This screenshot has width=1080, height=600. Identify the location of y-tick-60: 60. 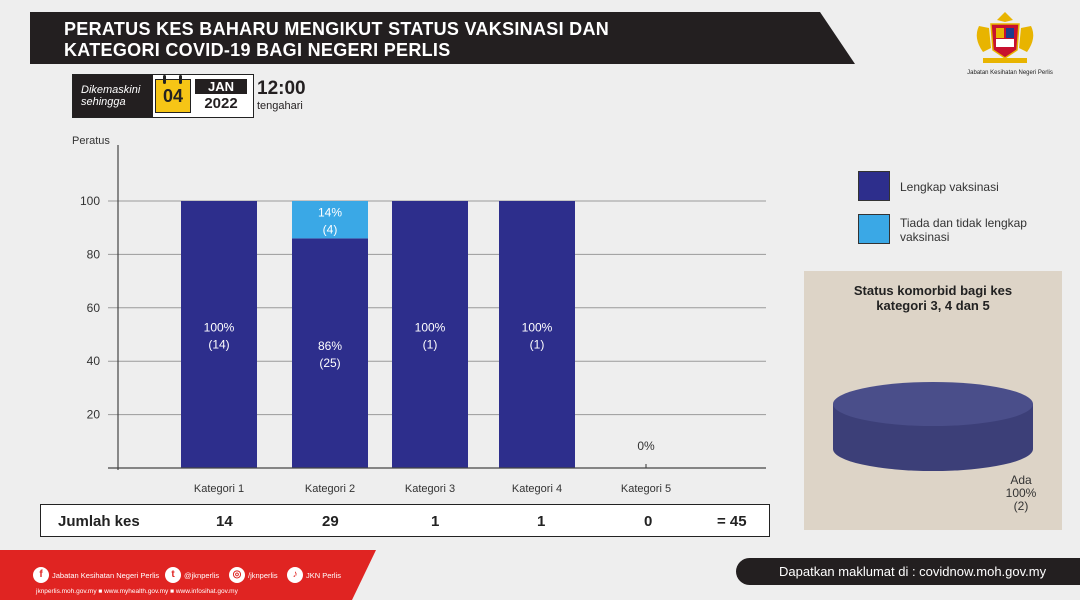
(94, 308).